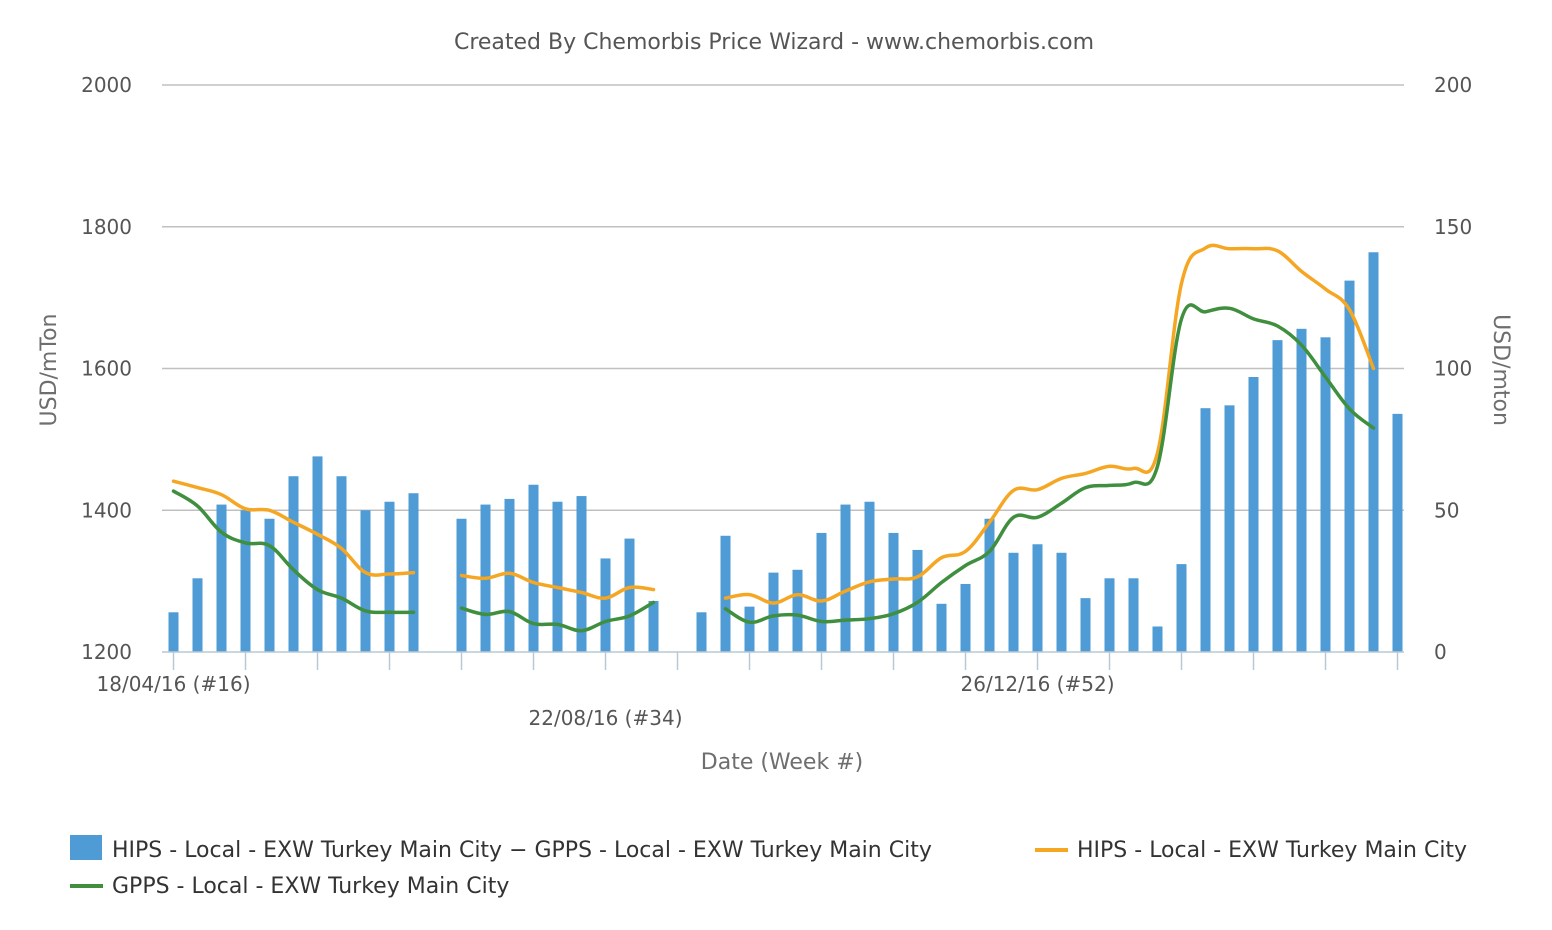  What do you see at coordinates (1500, 370) in the screenshot?
I see `y-axis-right-title: USD/mton` at bounding box center [1500, 370].